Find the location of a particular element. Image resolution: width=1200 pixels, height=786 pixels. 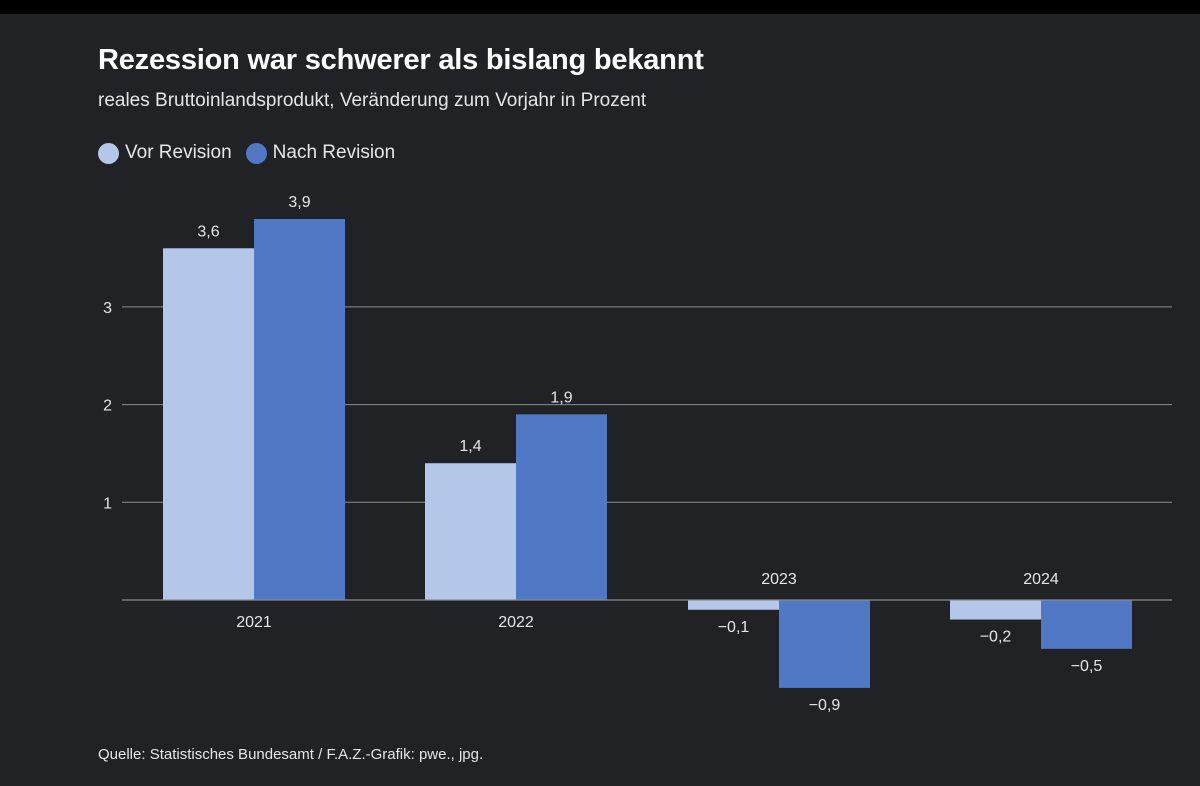

legend-swatch-vor-revision is located at coordinates (108, 153).